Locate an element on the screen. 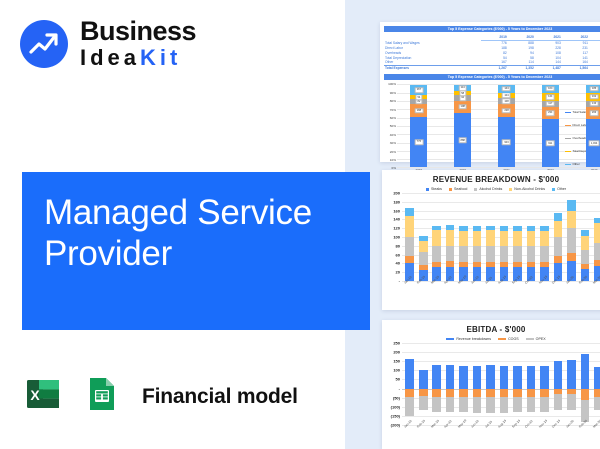 This screenshot has height=449, width=600. y-tick-label: (150) is located at coordinates (395, 416).